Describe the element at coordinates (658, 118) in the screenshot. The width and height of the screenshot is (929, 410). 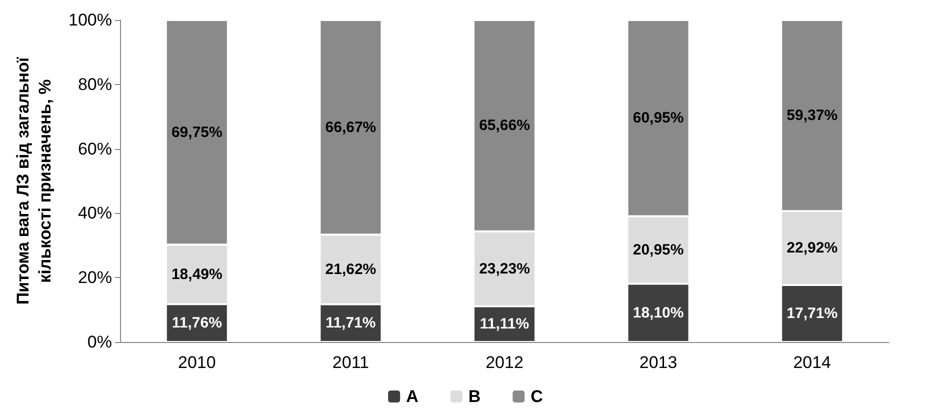
I see `data-label: 60,95%` at that location.